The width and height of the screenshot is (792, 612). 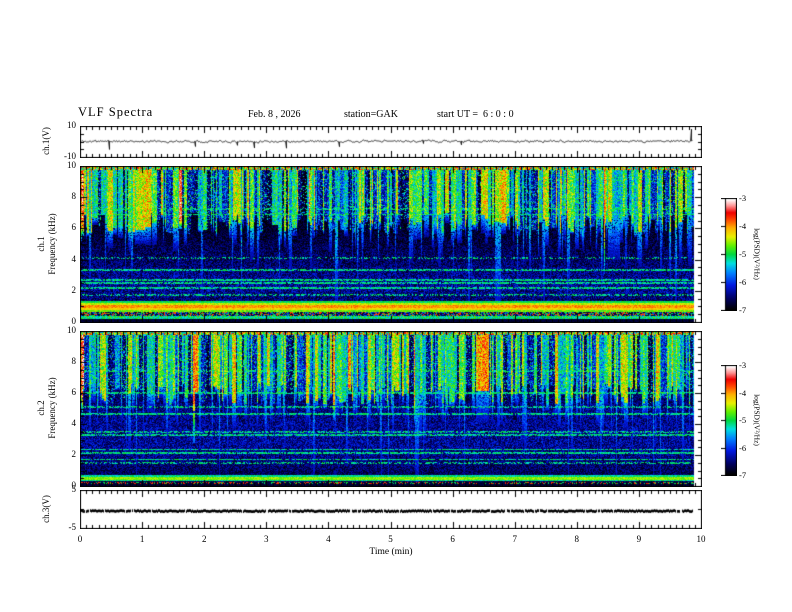 What do you see at coordinates (41, 244) in the screenshot?
I see `ch1-label: ch.1` at bounding box center [41, 244].